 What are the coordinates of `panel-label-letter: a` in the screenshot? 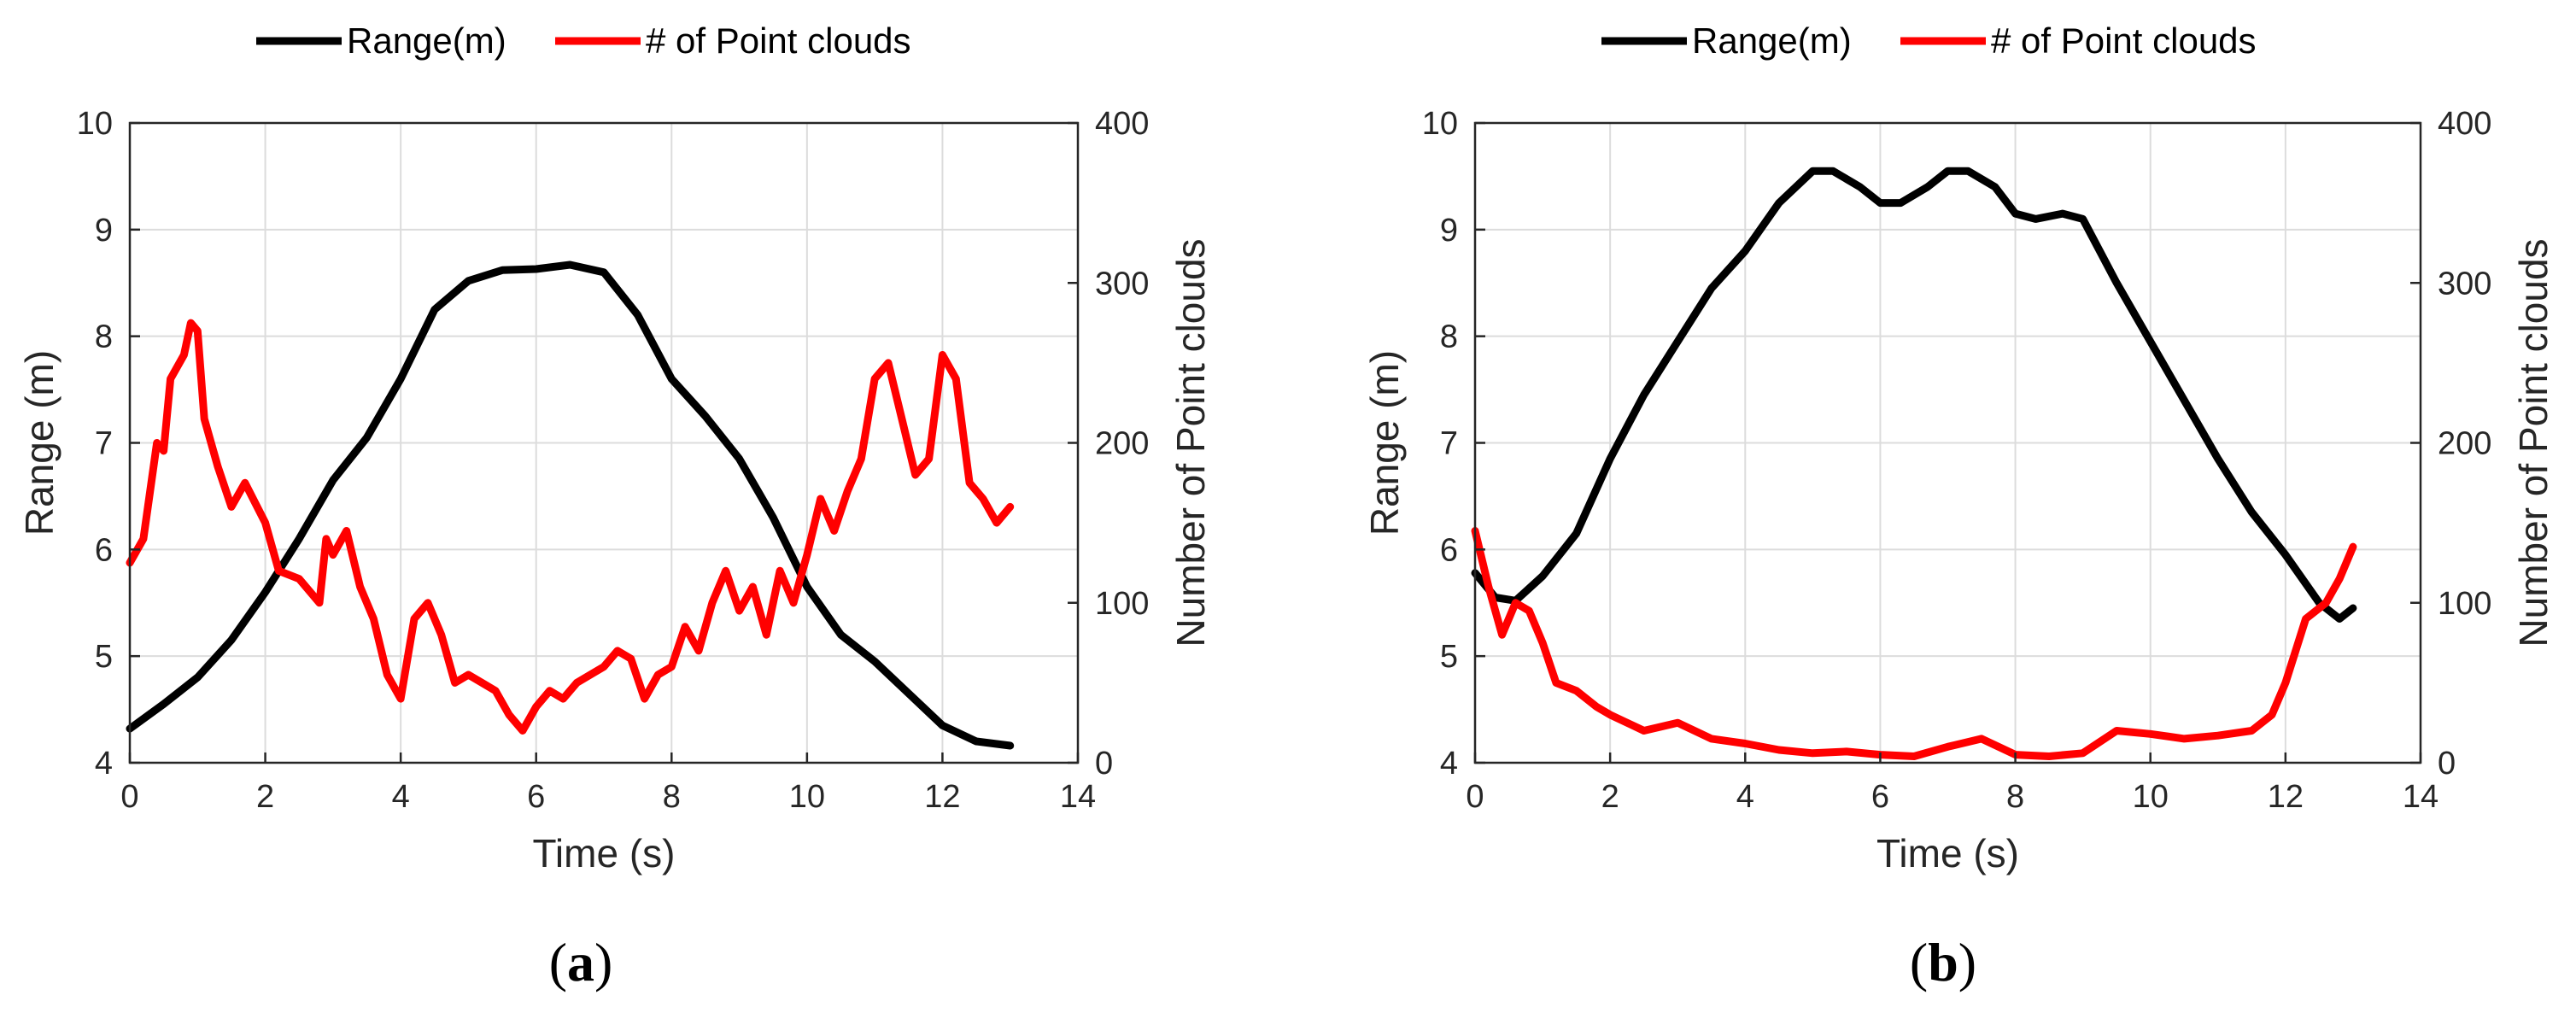 It's located at (580, 963).